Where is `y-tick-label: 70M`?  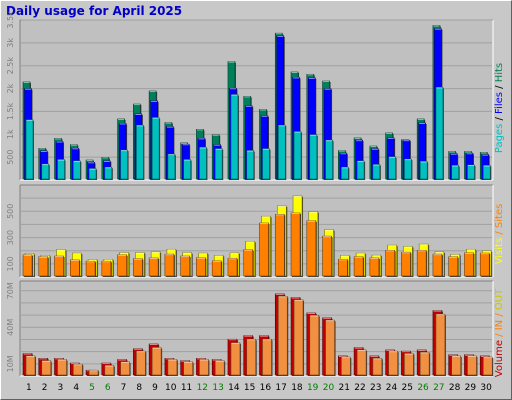
y-tick-label: 70M is located at coordinates (10, 290).